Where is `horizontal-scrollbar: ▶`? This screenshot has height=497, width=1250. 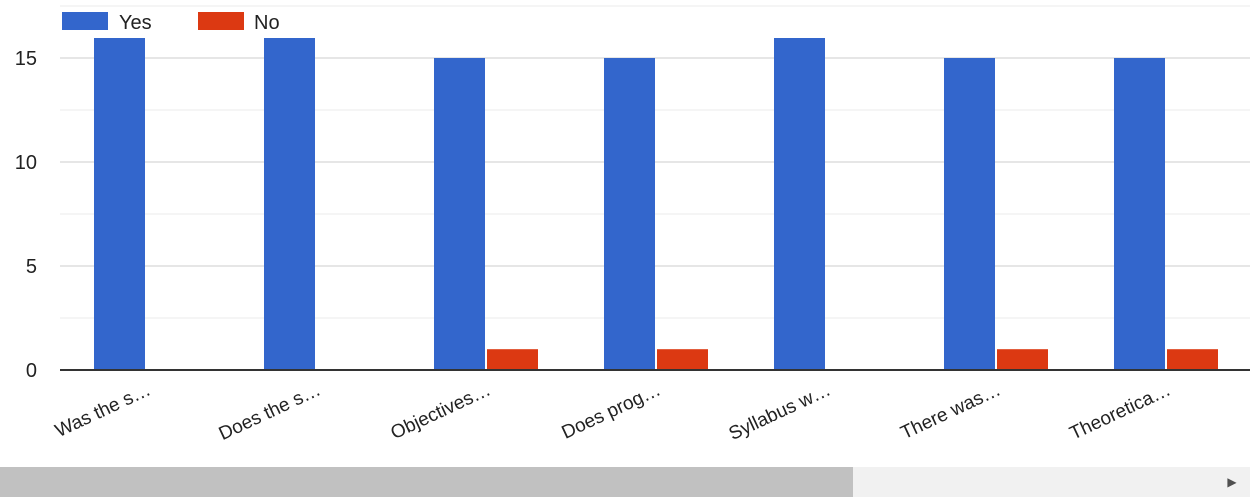
horizontal-scrollbar: ▶ is located at coordinates (625, 482).